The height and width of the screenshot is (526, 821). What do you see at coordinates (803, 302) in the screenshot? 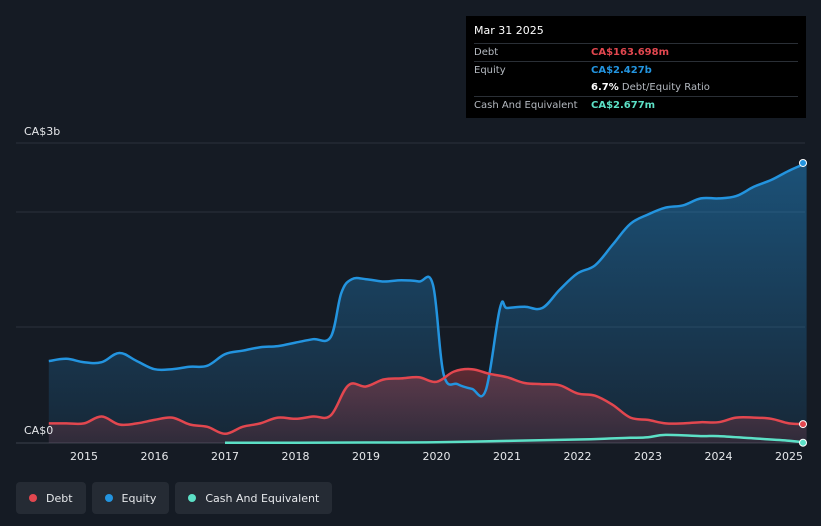
I see `series-end-markers` at bounding box center [803, 302].